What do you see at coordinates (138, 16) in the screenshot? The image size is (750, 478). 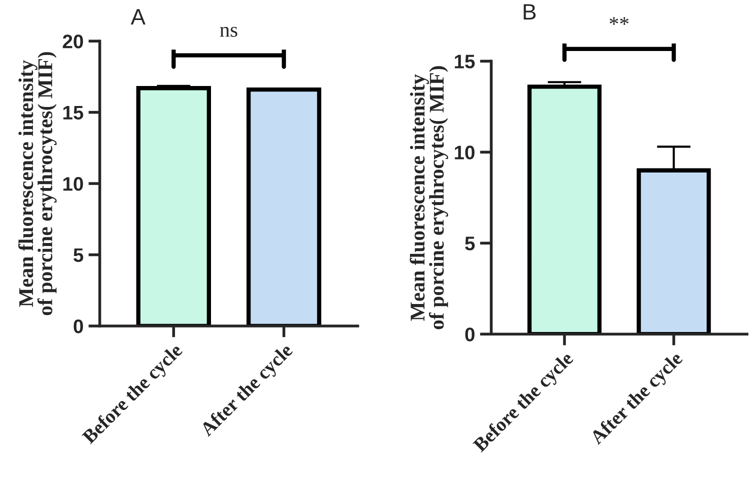 I see `chart-title: A` at bounding box center [138, 16].